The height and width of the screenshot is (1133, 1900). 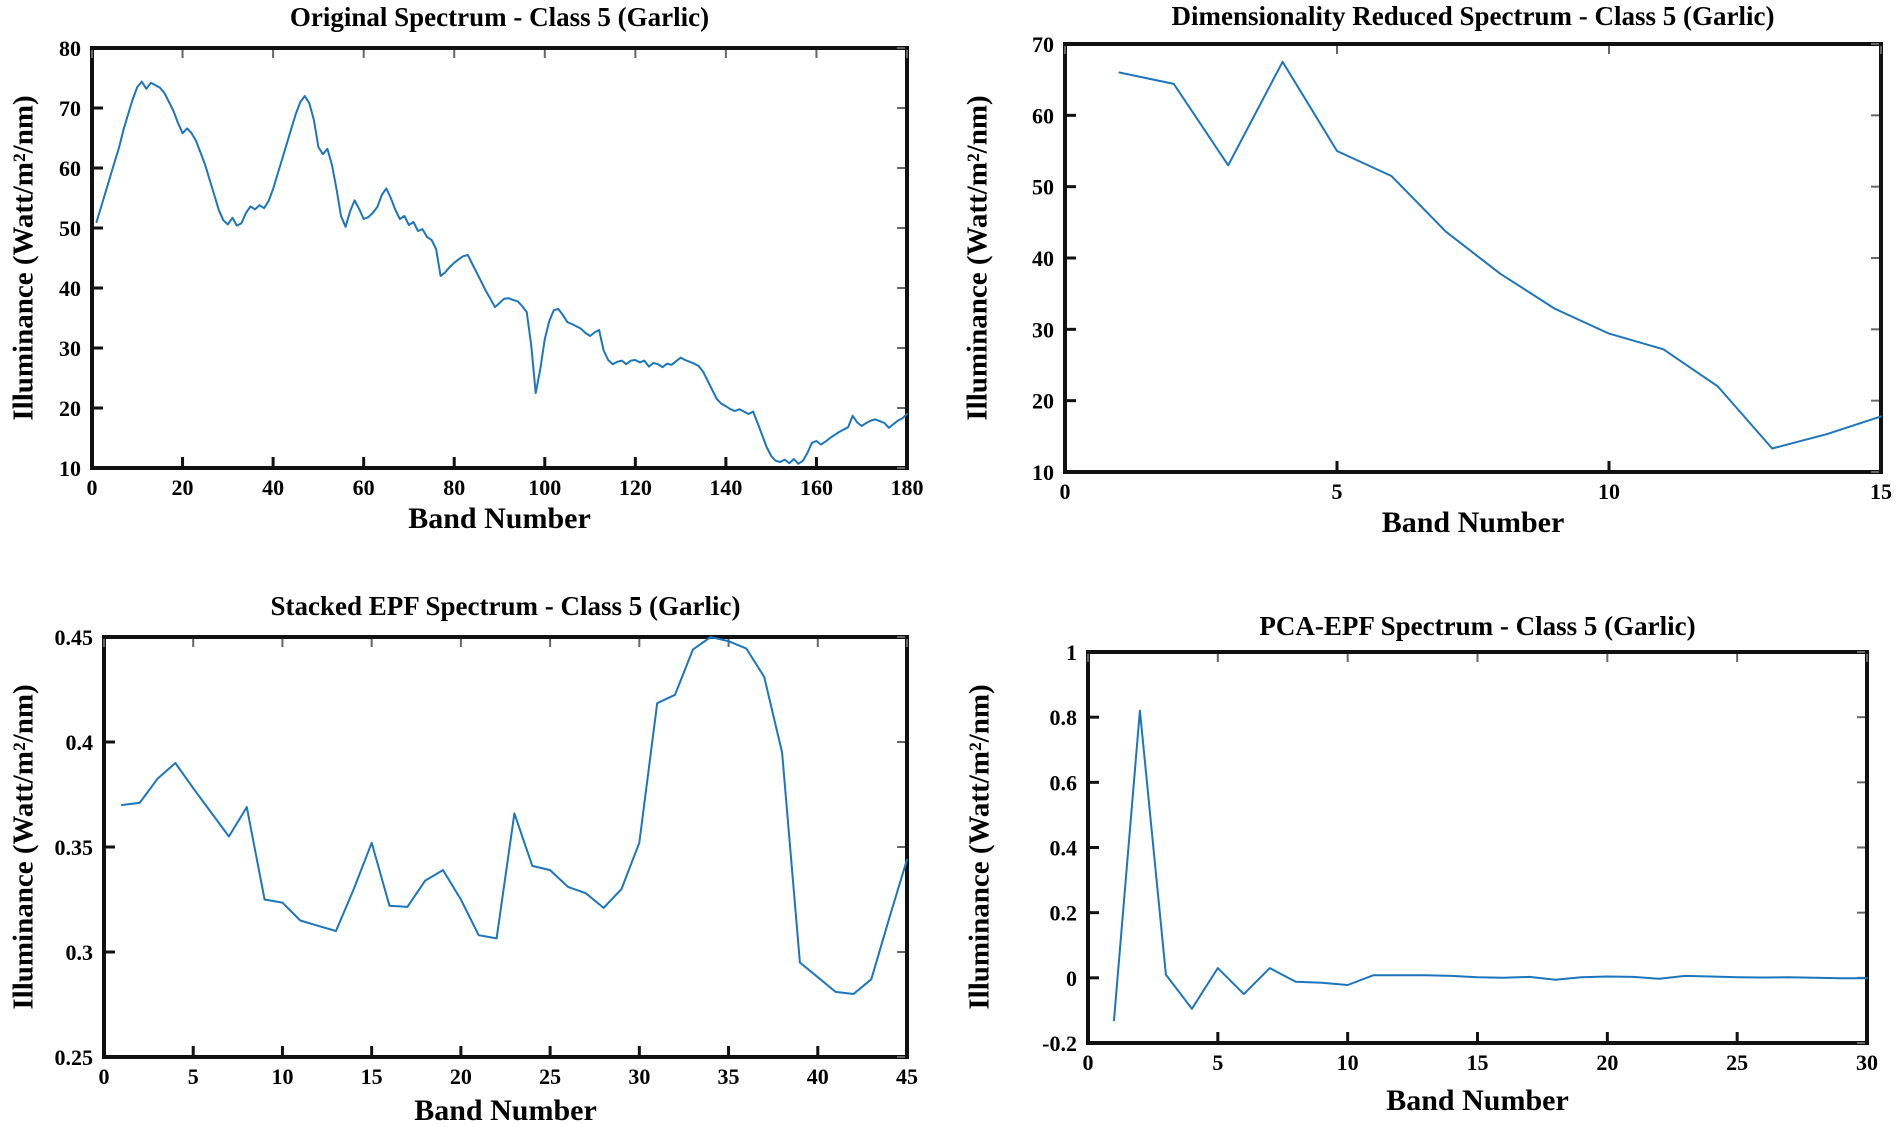 I want to click on svg-text: 0.2, so click(x=1064, y=913).